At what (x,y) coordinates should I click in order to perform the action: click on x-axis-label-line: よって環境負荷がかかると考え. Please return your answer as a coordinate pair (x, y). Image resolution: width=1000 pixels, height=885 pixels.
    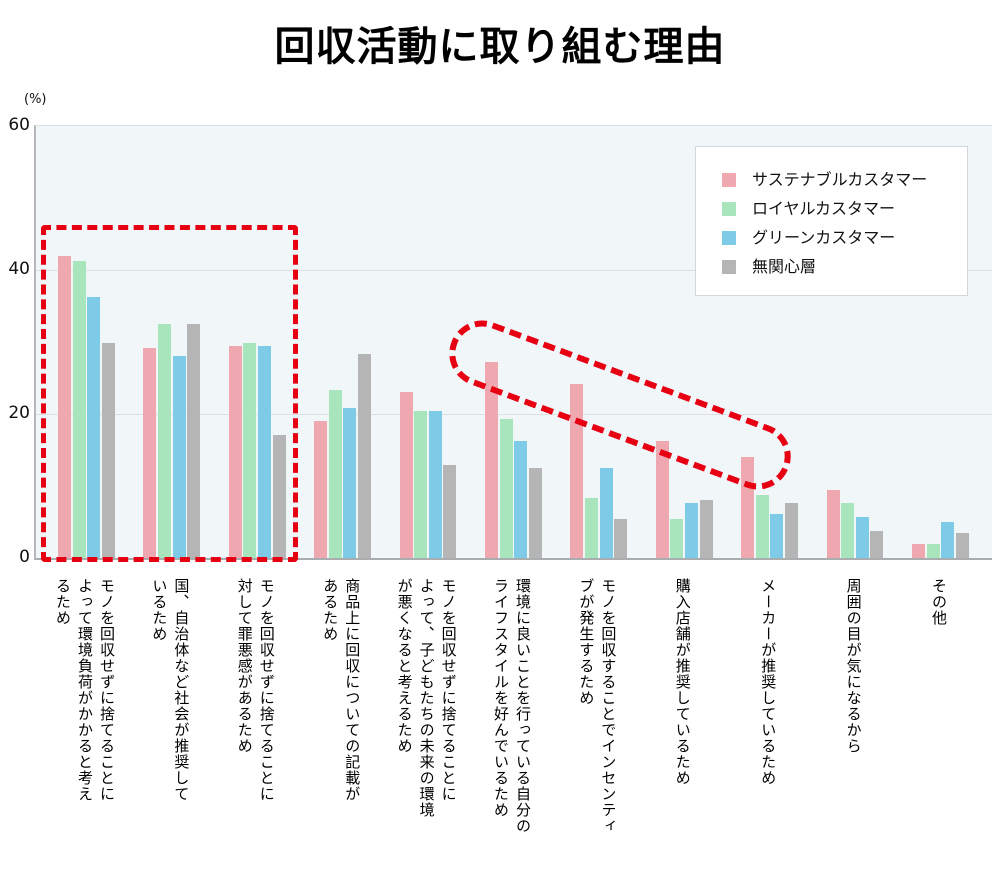
    Looking at the image, I should click on (85, 690).